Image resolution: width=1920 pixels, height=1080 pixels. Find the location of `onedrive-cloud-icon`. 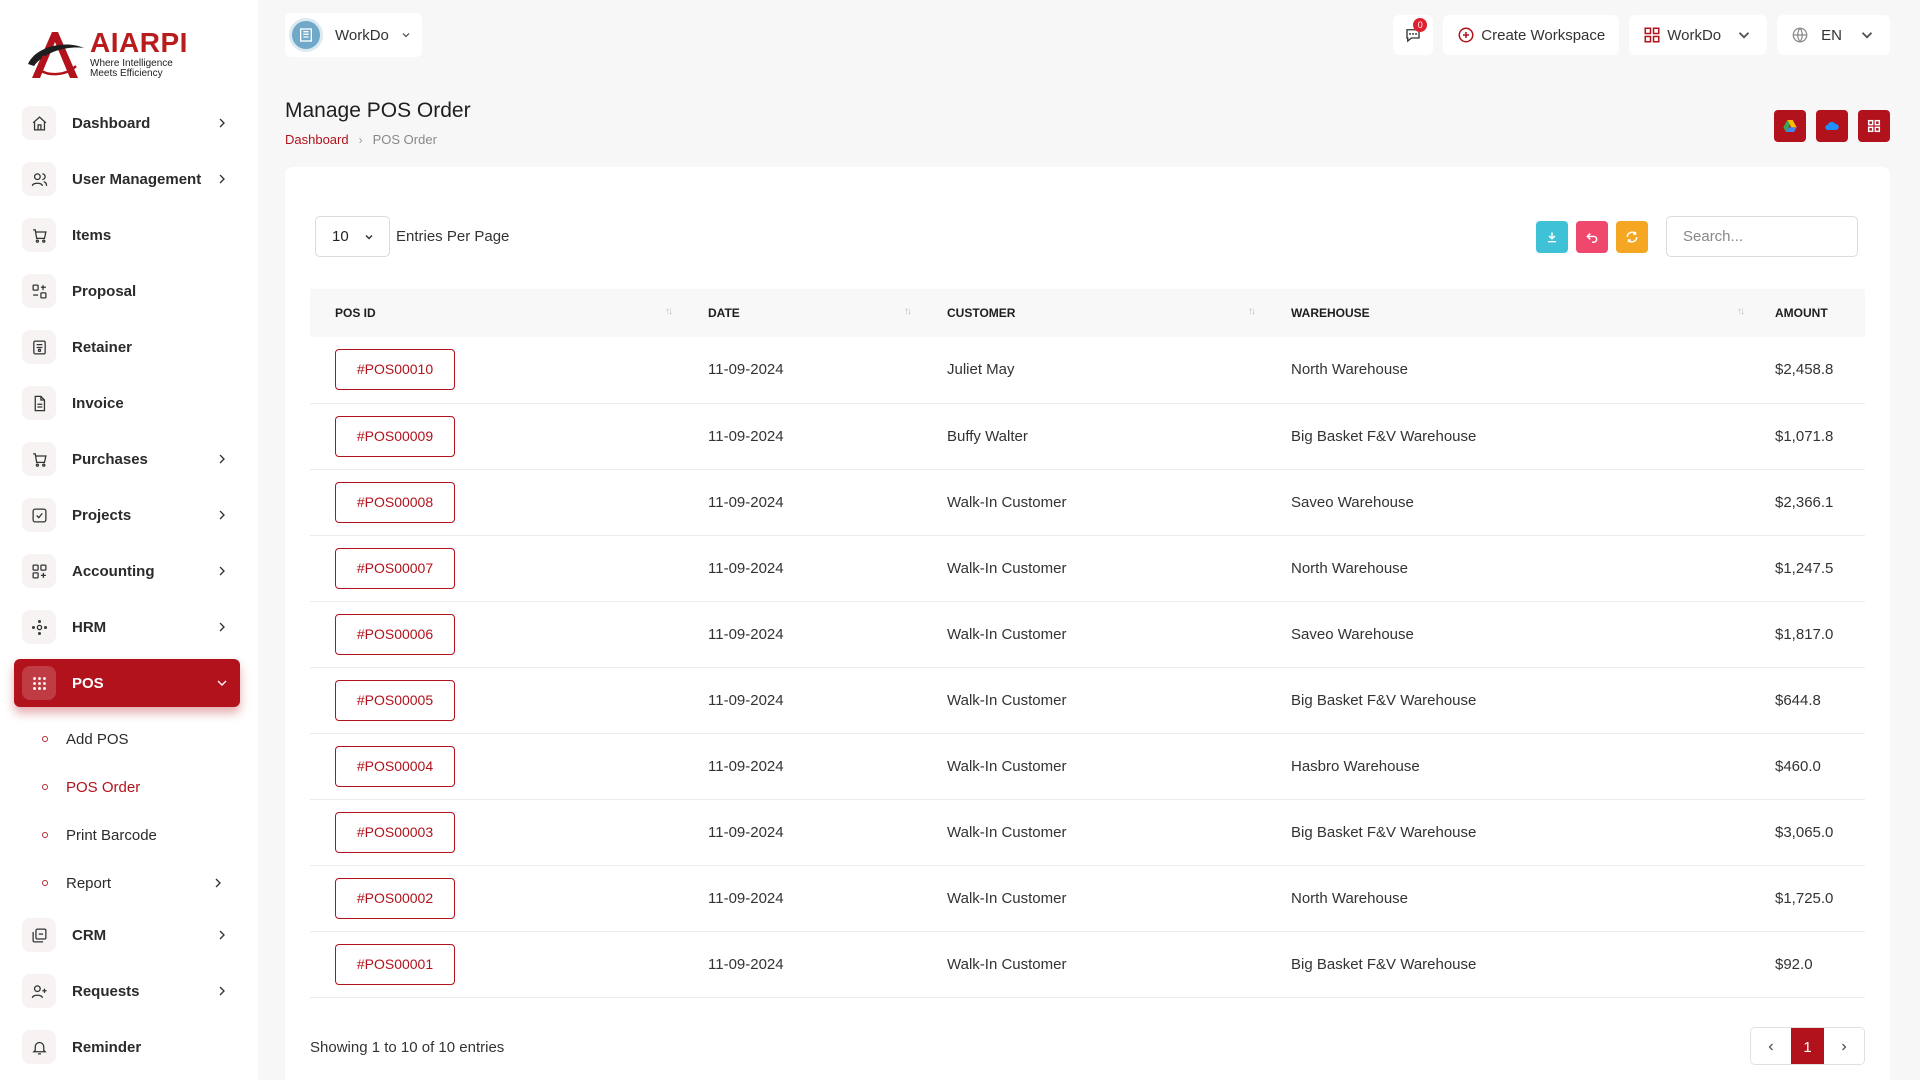

onedrive-cloud-icon is located at coordinates (1832, 125).